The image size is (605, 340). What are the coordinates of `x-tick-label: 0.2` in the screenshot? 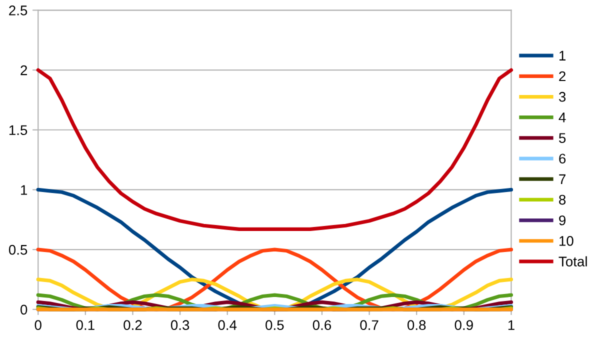 It's located at (133, 325).